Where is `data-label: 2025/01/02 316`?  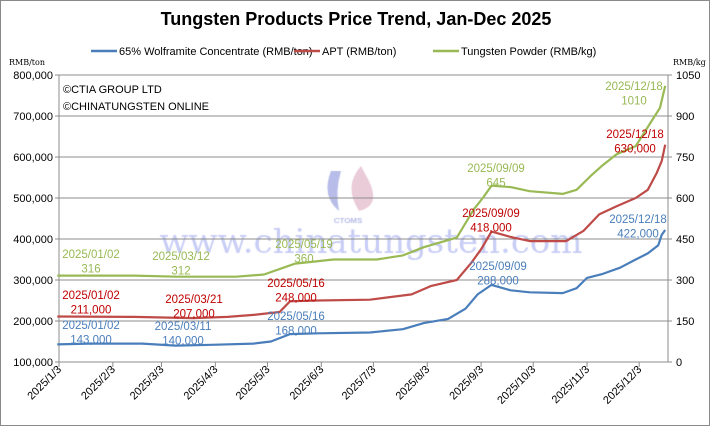
data-label: 2025/01/02 316 is located at coordinates (91, 262).